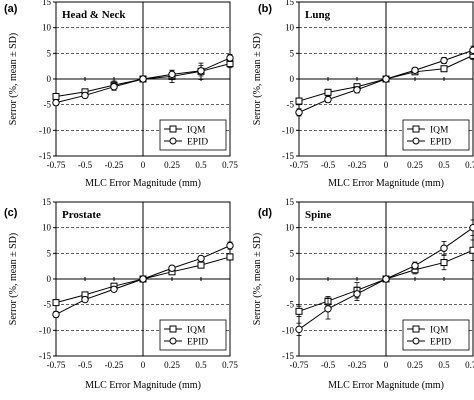 The width and height of the screenshot is (474, 400). I want to click on panel-title: Spine, so click(318, 215).